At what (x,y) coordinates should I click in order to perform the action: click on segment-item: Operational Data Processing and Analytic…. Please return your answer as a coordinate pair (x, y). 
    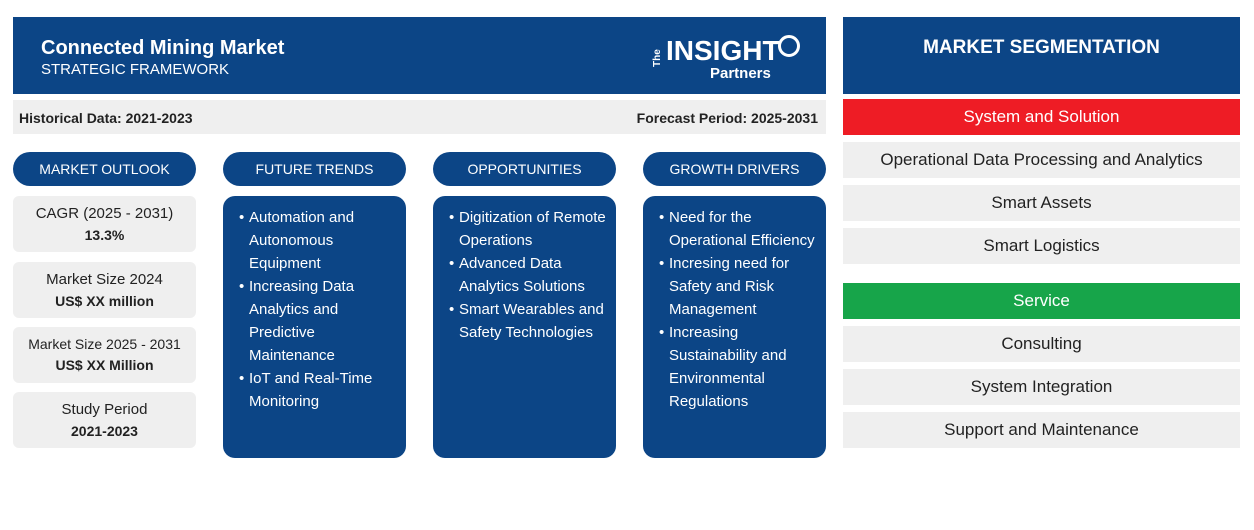
    Looking at the image, I should click on (1041, 160).